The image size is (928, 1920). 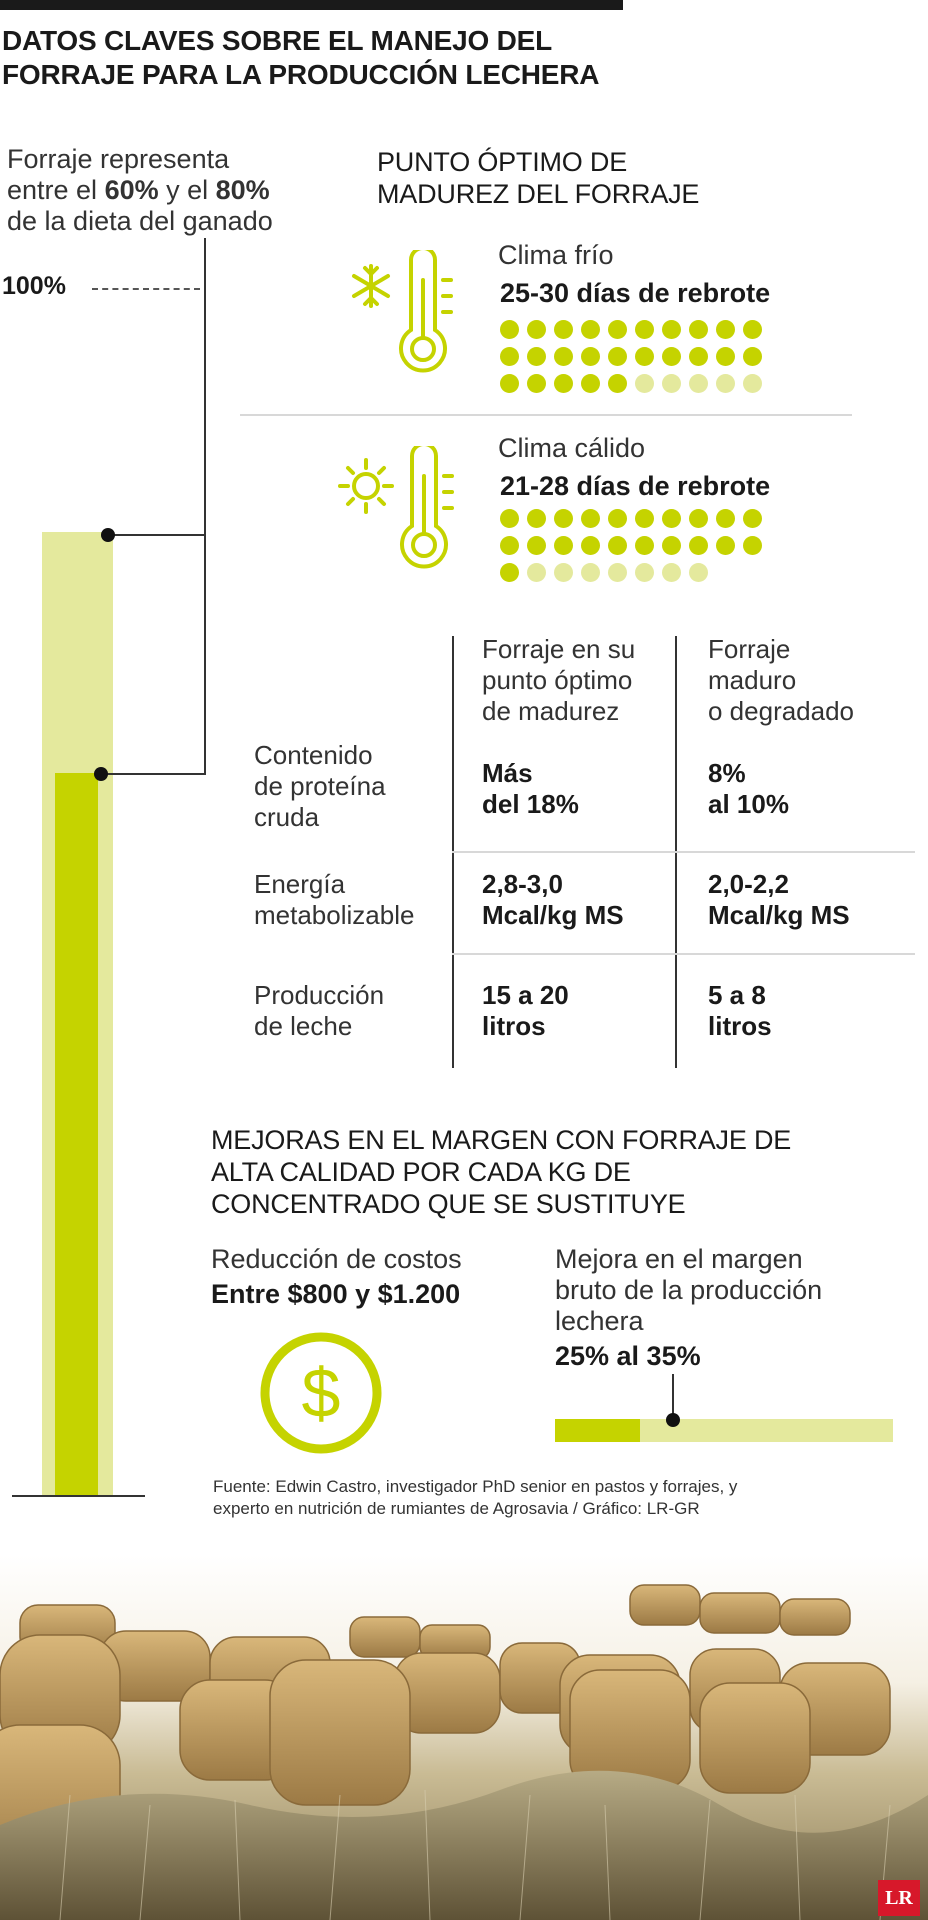 What do you see at coordinates (34, 286) in the screenshot?
I see `hundred-percent-label: 100%` at bounding box center [34, 286].